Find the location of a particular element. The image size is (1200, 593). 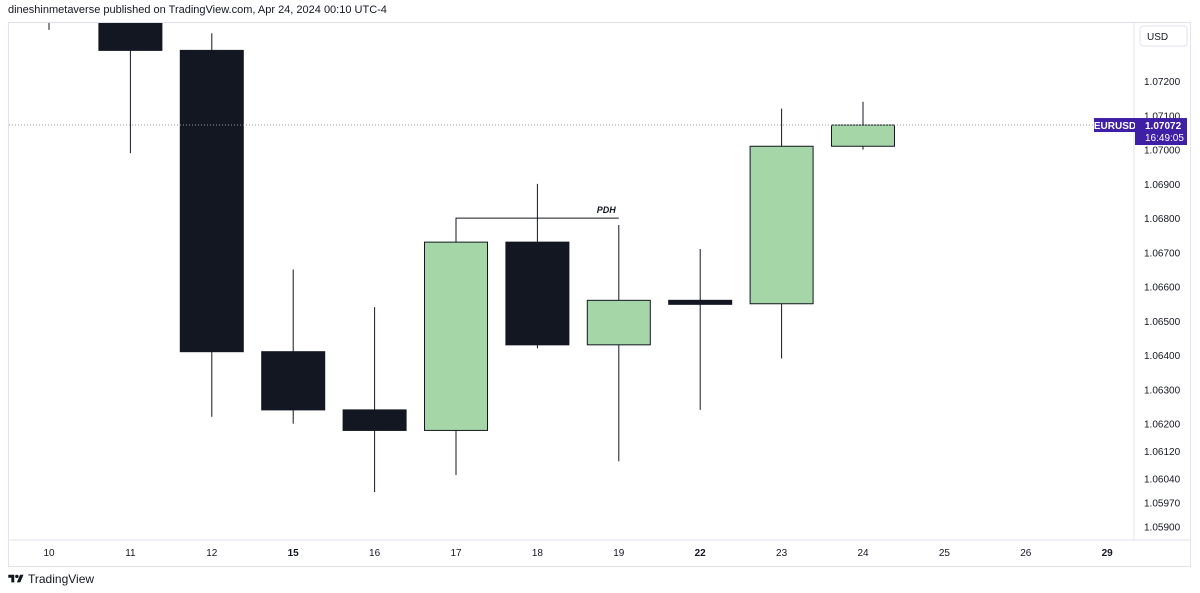

date-tick-label: 11 is located at coordinates (130, 553).